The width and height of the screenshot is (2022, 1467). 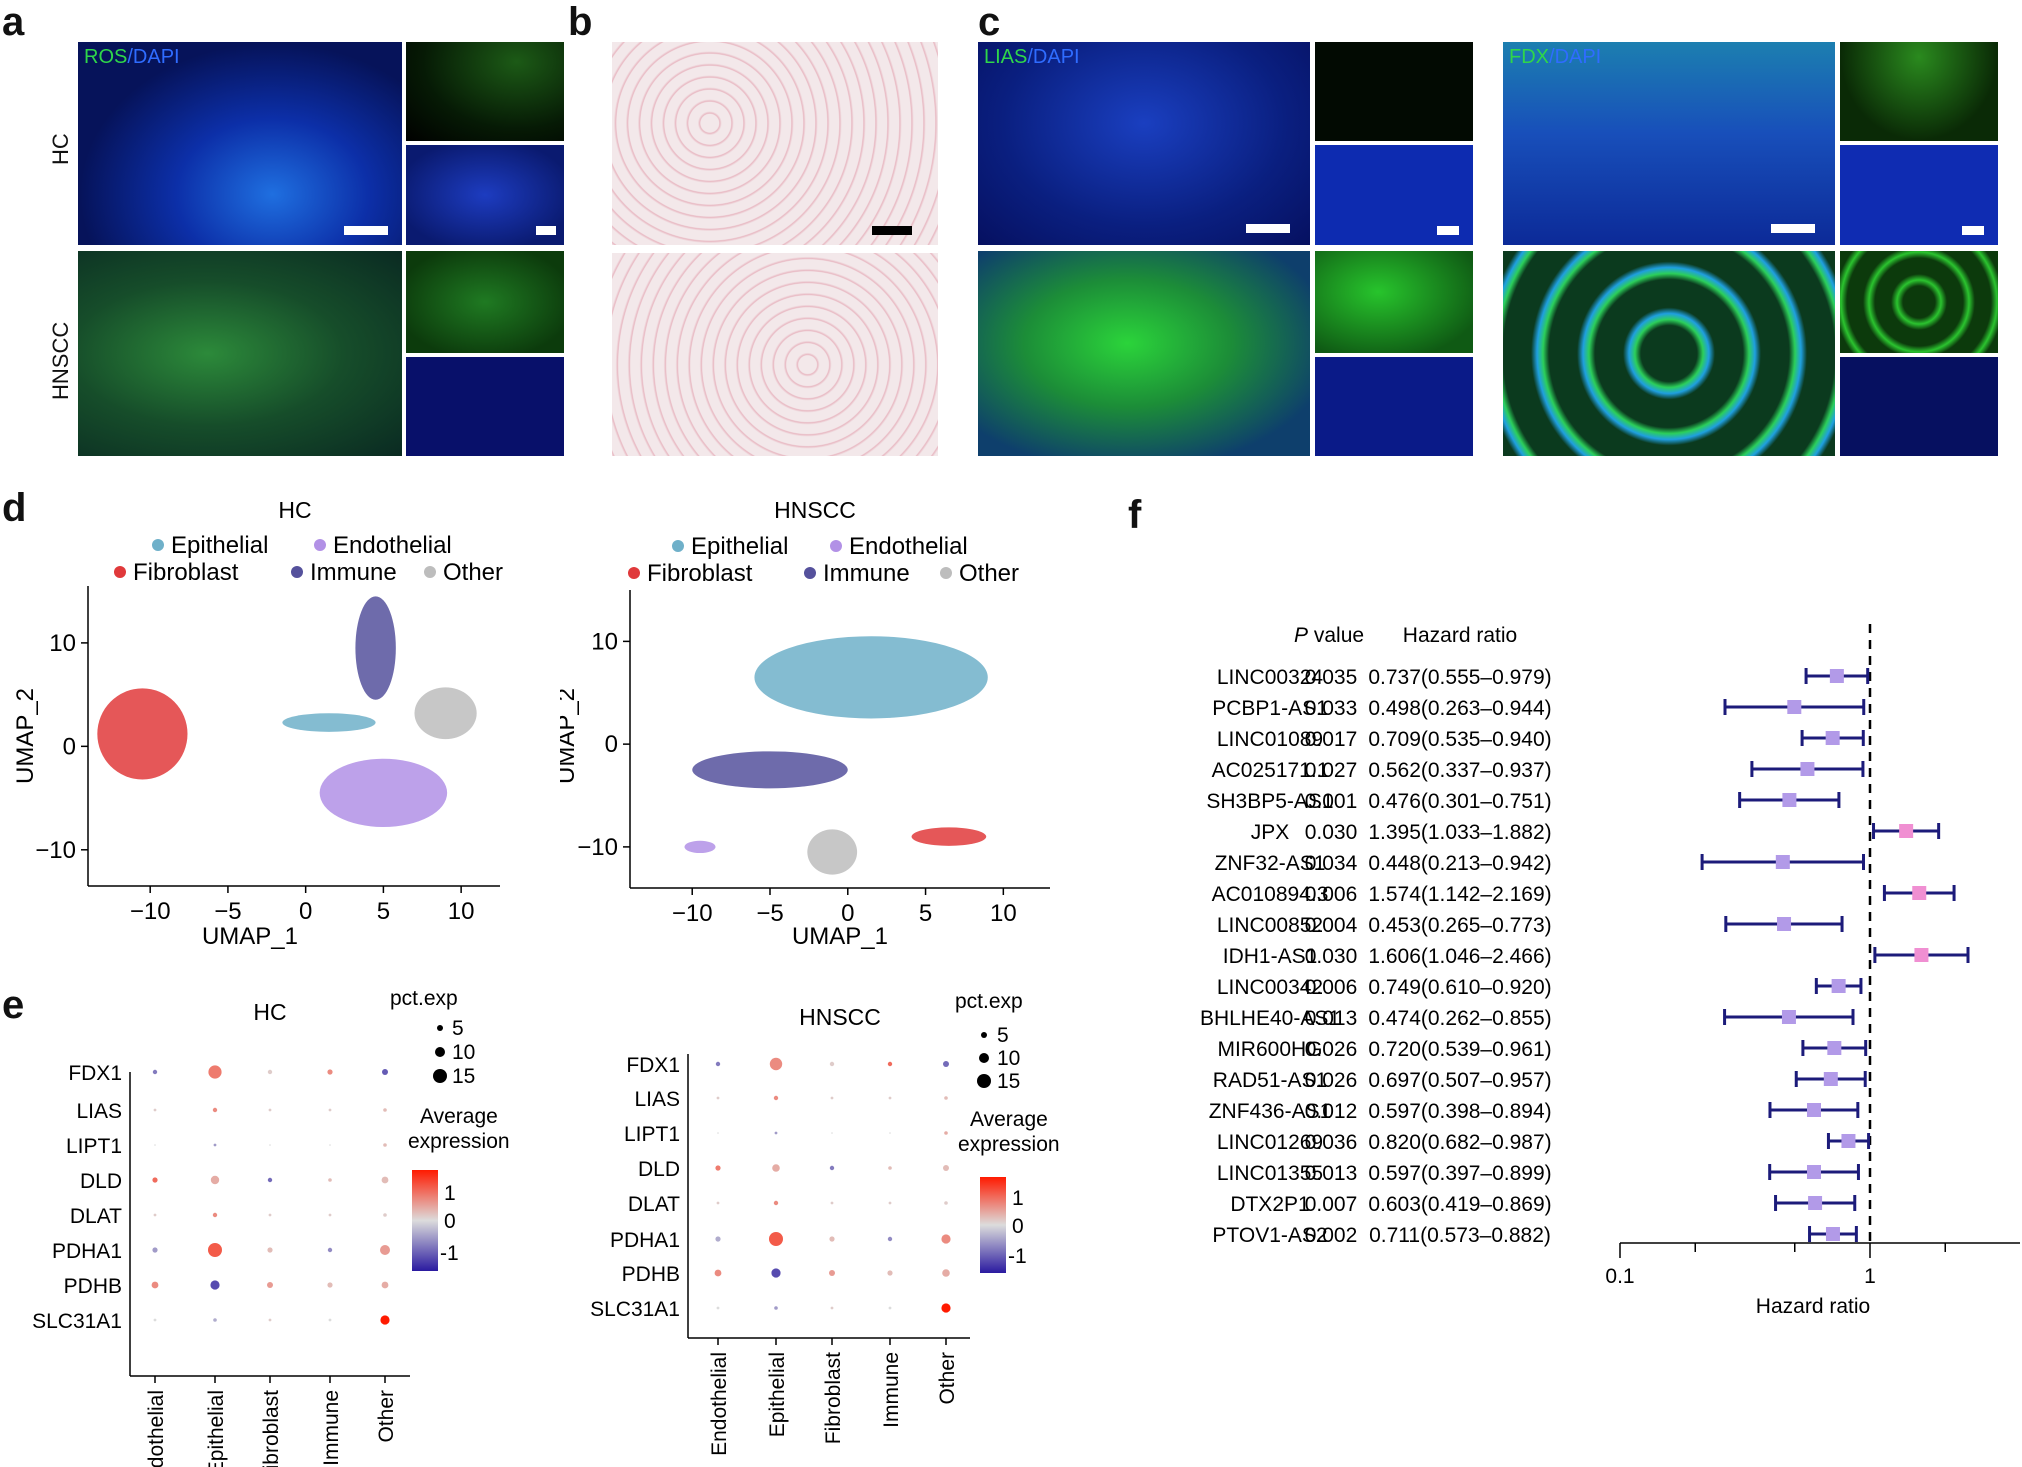 I want to click on forest-p-value: 0.027, so click(x=1331, y=770).